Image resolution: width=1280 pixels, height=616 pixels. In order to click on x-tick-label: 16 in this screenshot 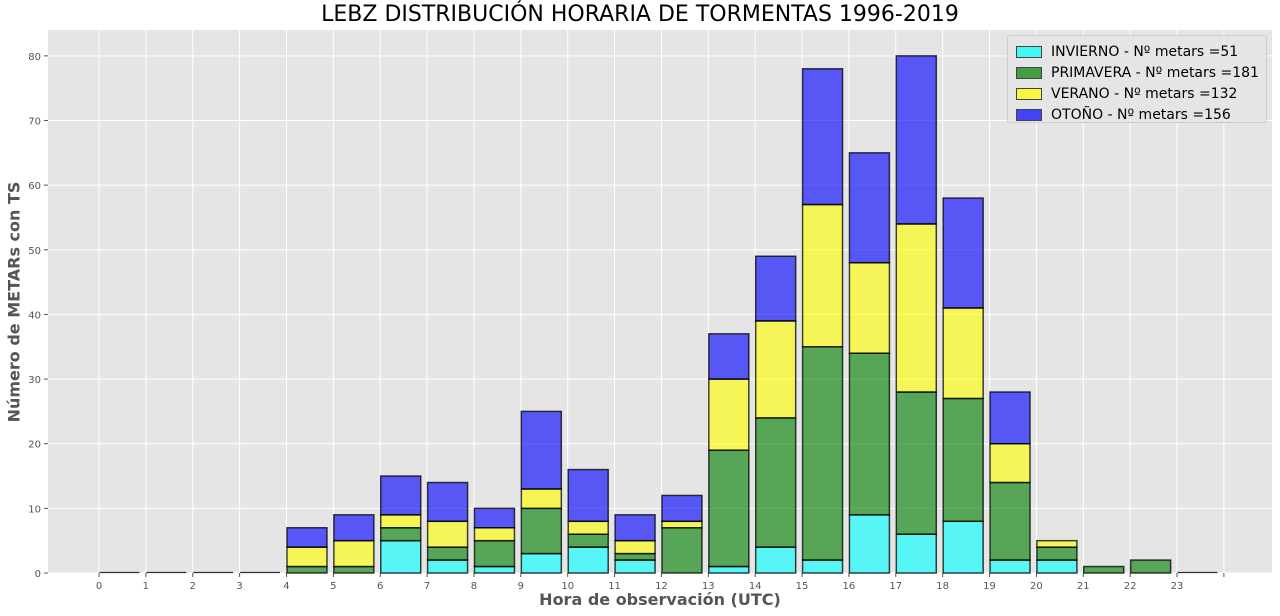, I will do `click(849, 586)`.